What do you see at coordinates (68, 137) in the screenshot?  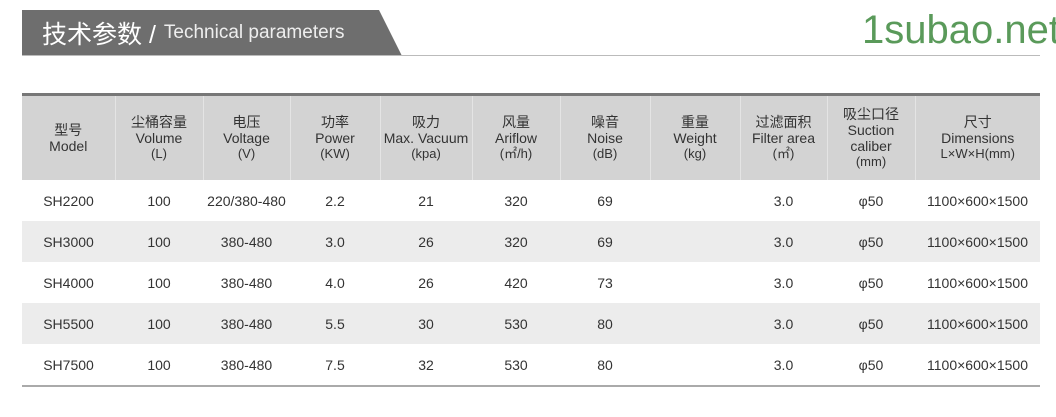 I see `column-header: 型号 Model` at bounding box center [68, 137].